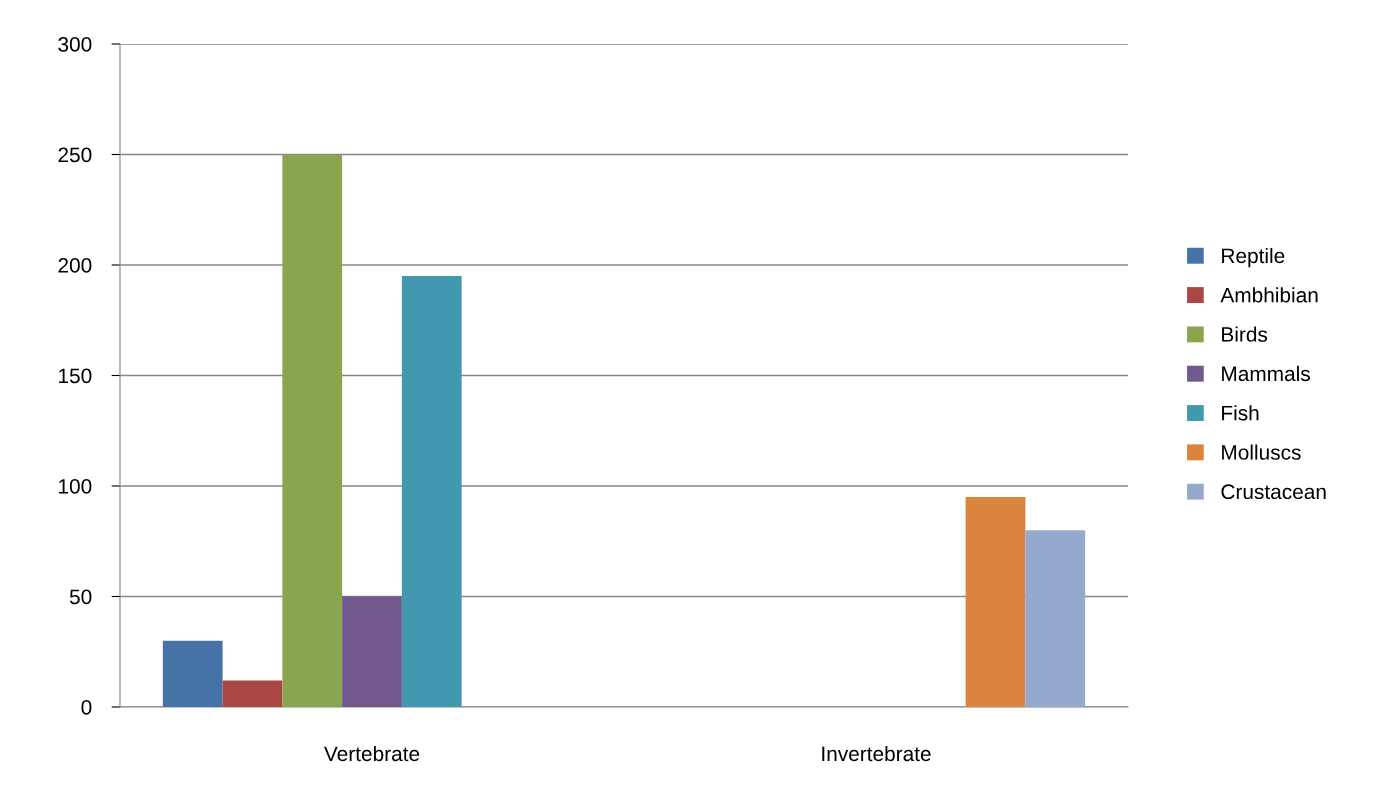 This screenshot has height=803, width=1386. Describe the element at coordinates (876, 753) in the screenshot. I see `x-tick-label: Invertebrate` at that location.